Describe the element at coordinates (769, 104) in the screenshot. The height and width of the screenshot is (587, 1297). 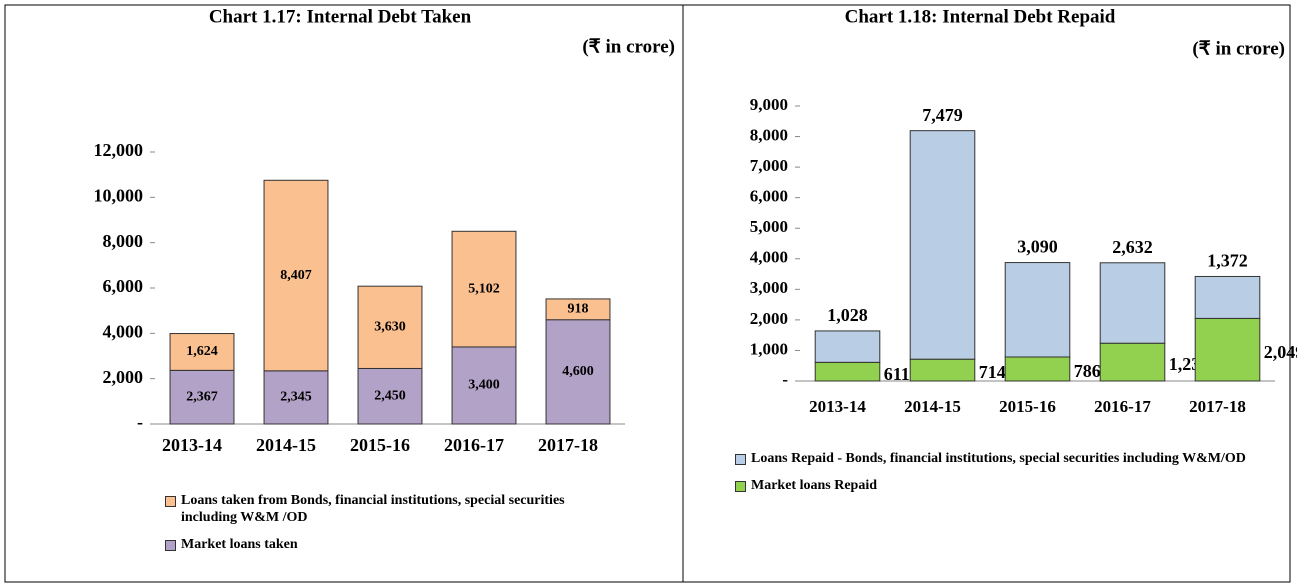
I see `y-tick-label: 9,000` at that location.